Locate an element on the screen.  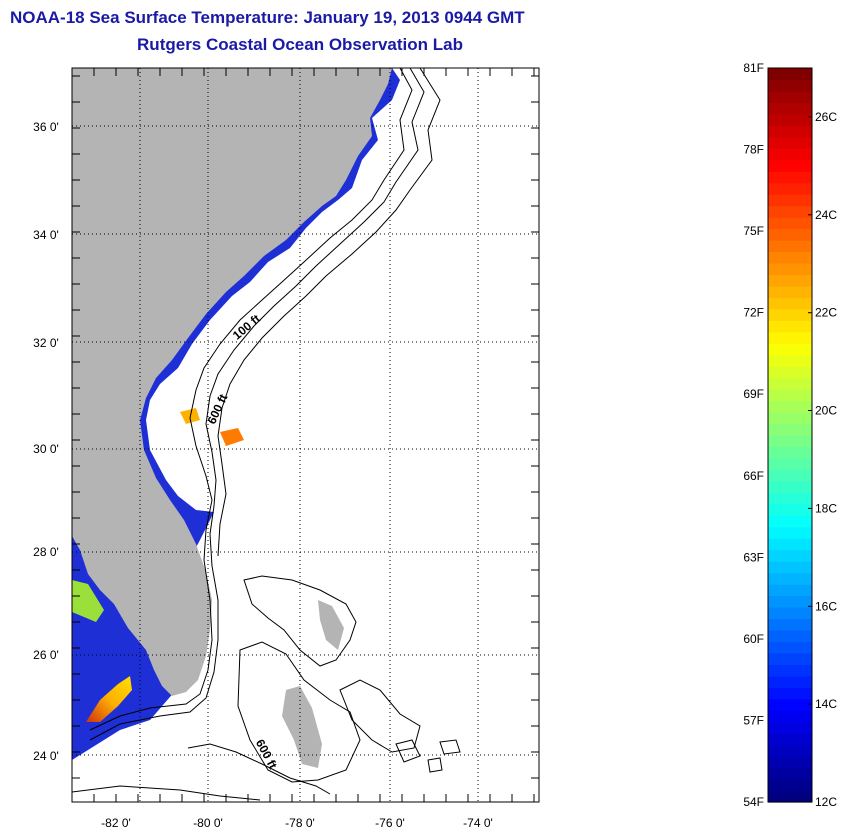
lon-label-82: -82 0' is located at coordinates (116, 823).